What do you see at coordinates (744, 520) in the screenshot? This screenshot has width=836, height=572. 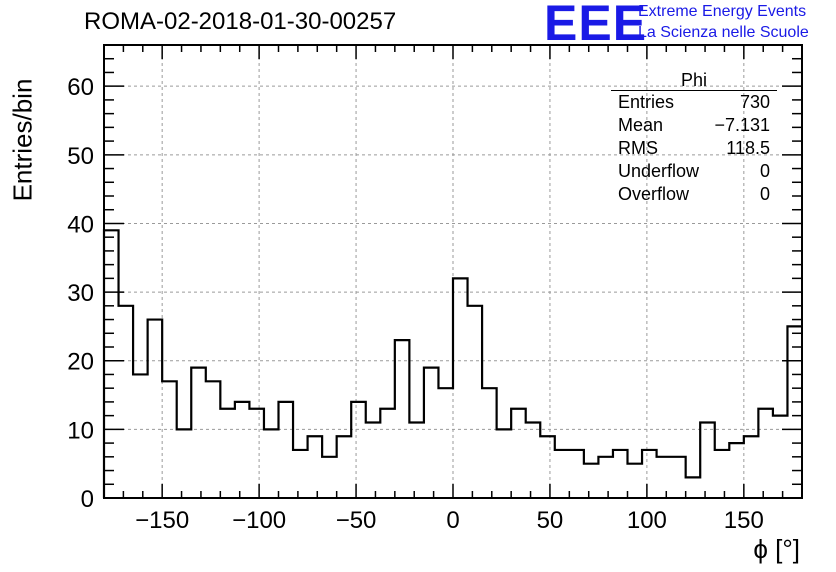 I see `x-tick-label: 150` at bounding box center [744, 520].